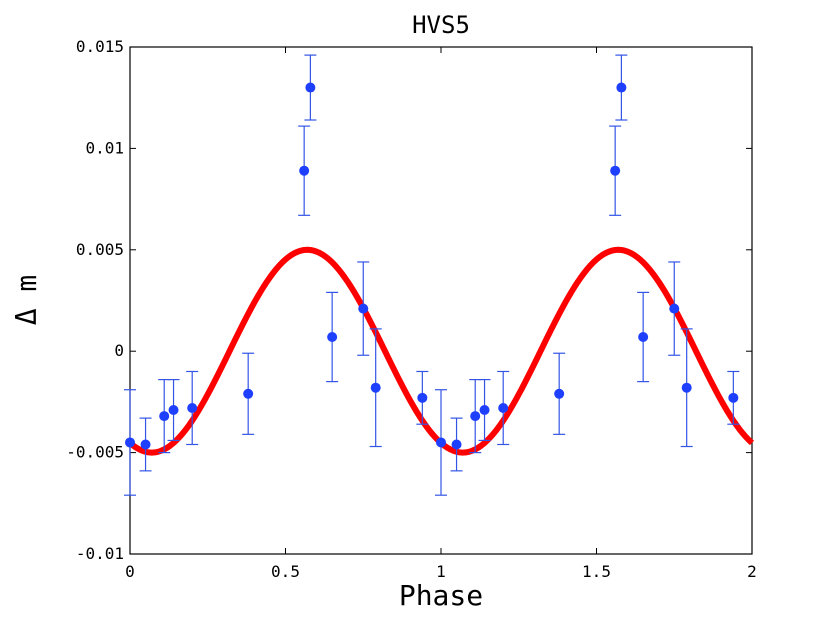 Image resolution: width=830 pixels, height=625 pixels. Describe the element at coordinates (104, 147) in the screenshot. I see `y-tick-label: 0.01` at that location.